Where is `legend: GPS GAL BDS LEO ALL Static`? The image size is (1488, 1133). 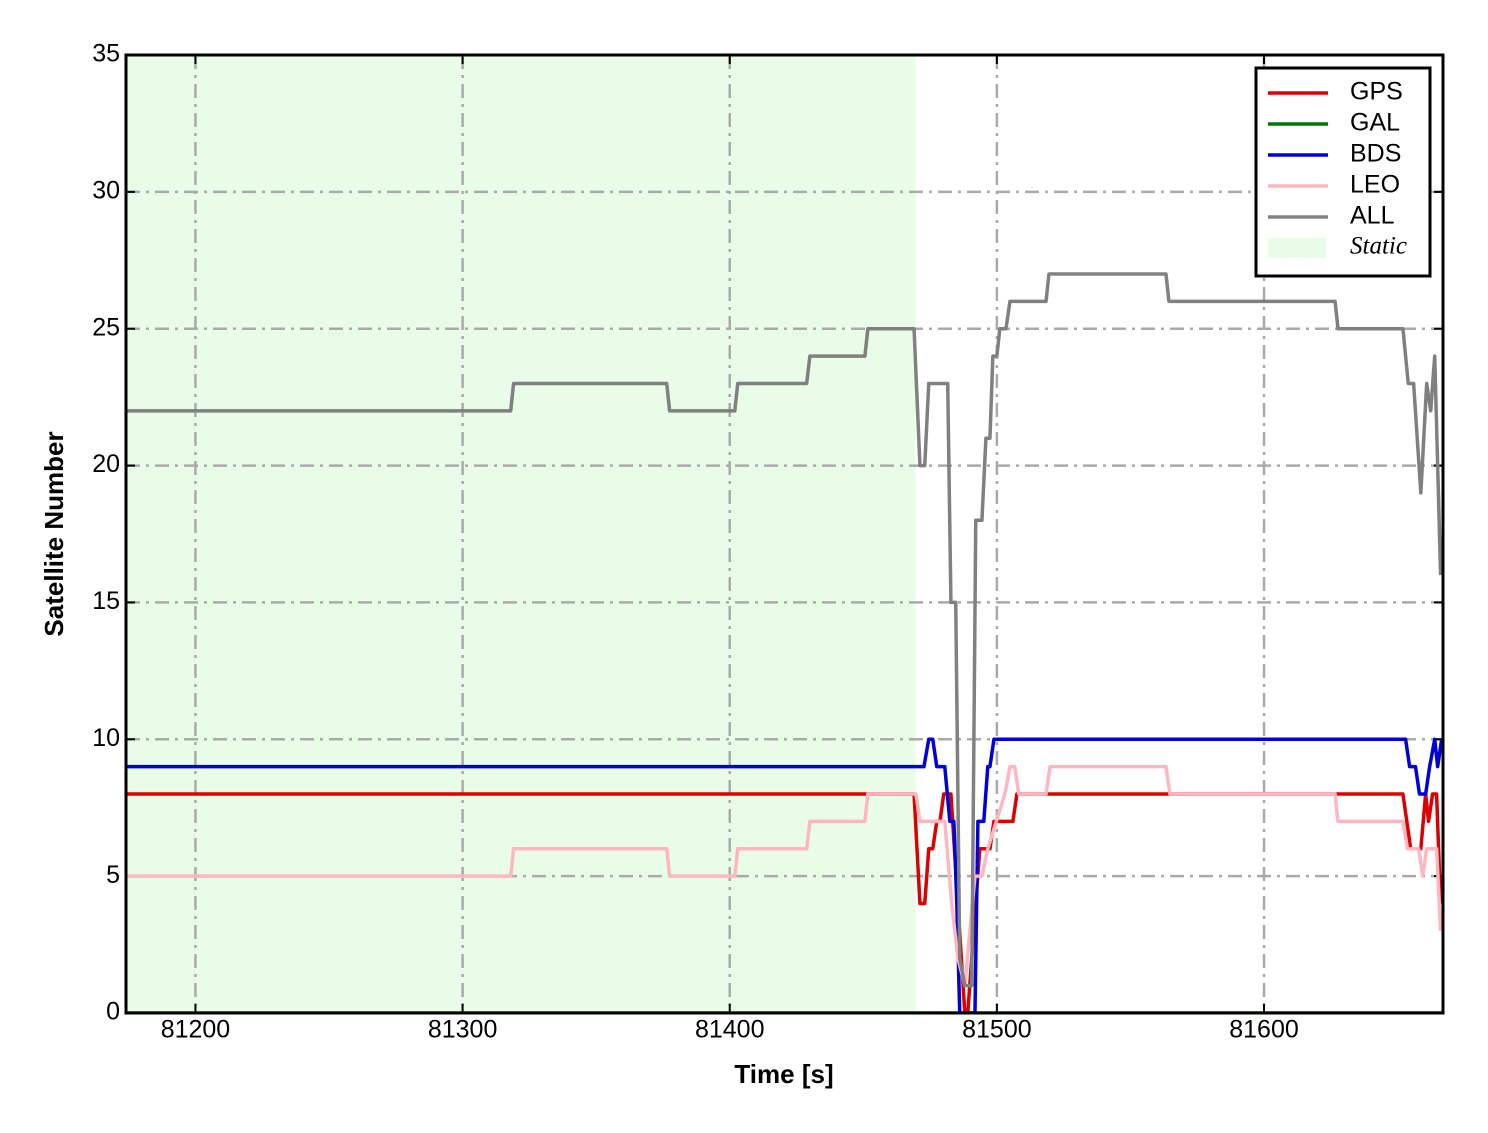
legend: GPS GAL BDS LEO ALL Static is located at coordinates (1343, 172).